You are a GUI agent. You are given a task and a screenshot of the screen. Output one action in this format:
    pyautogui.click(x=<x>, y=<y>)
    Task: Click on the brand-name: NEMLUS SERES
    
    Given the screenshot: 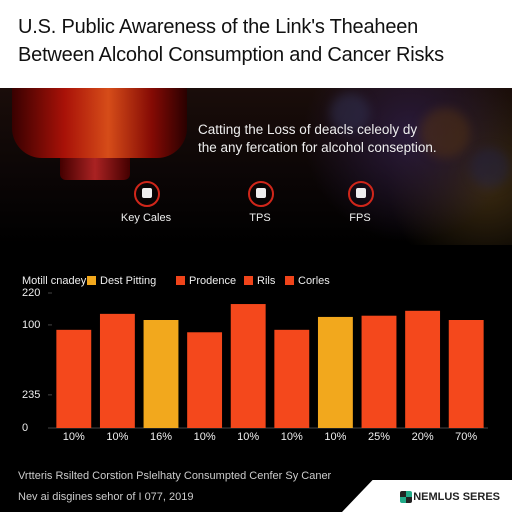 What is the action you would take?
    pyautogui.click(x=456, y=497)
    